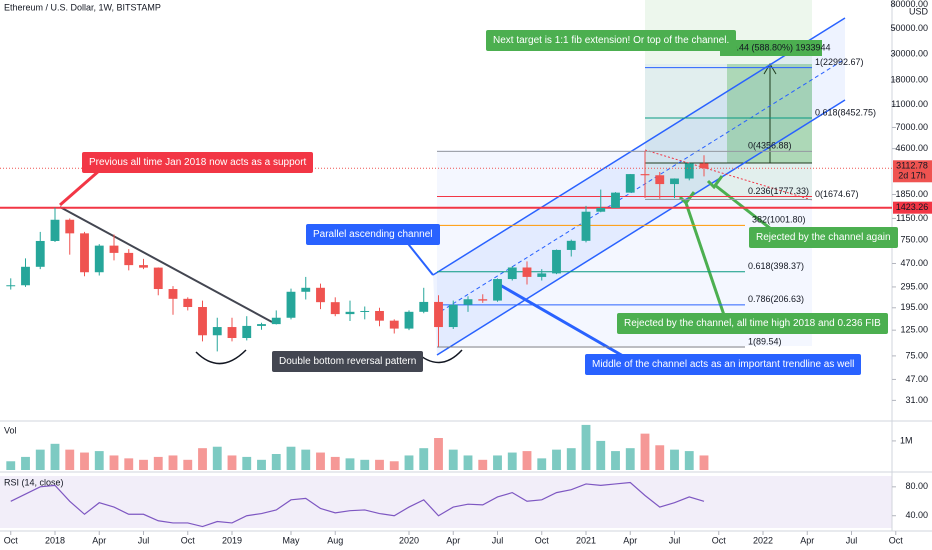 The image size is (932, 550). What do you see at coordinates (909, 4) in the screenshot?
I see `y-tick-label: 80000.00` at bounding box center [909, 4].